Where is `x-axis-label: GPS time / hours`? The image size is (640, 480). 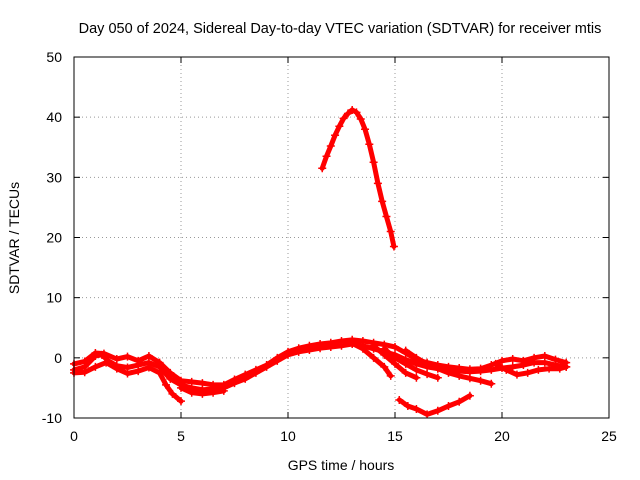 x-axis-label: GPS time / hours is located at coordinates (341, 465).